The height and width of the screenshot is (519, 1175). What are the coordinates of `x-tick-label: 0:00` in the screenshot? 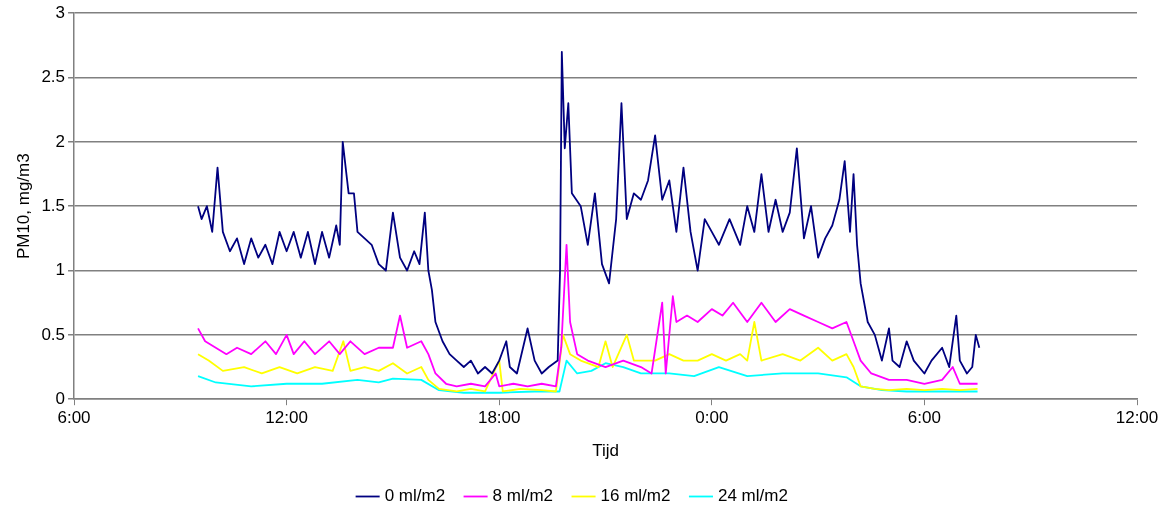 It's located at (712, 418).